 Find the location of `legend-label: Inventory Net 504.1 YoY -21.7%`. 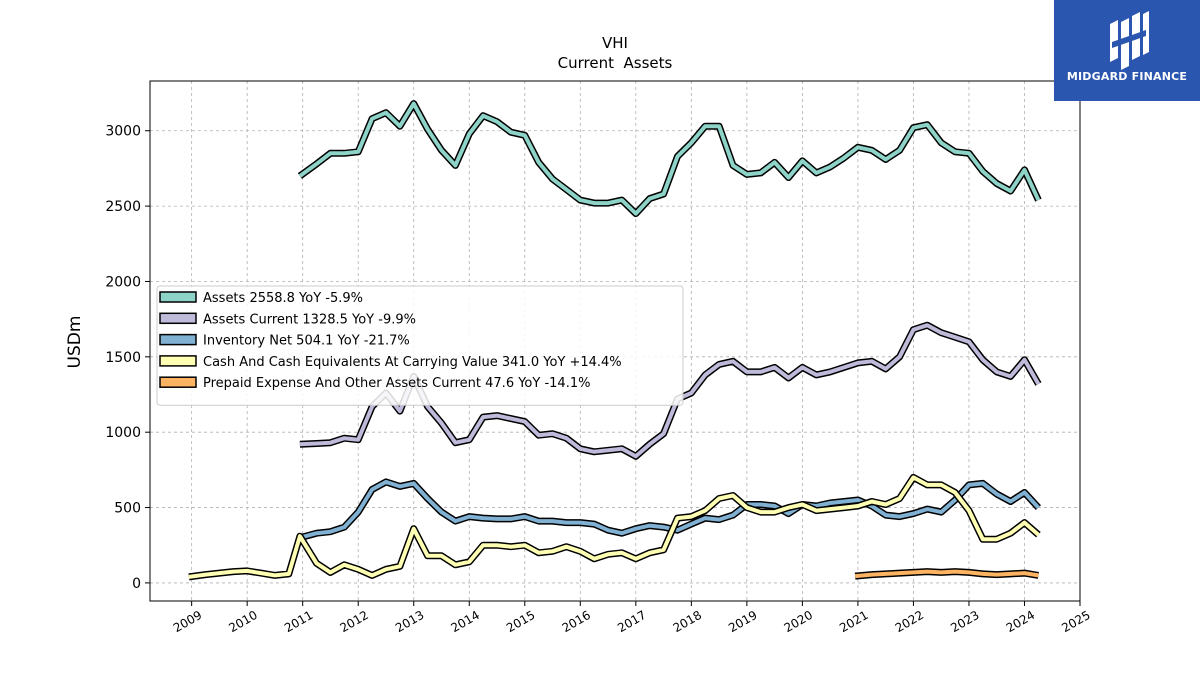

legend-label: Inventory Net 504.1 YoY -21.7% is located at coordinates (306, 341).